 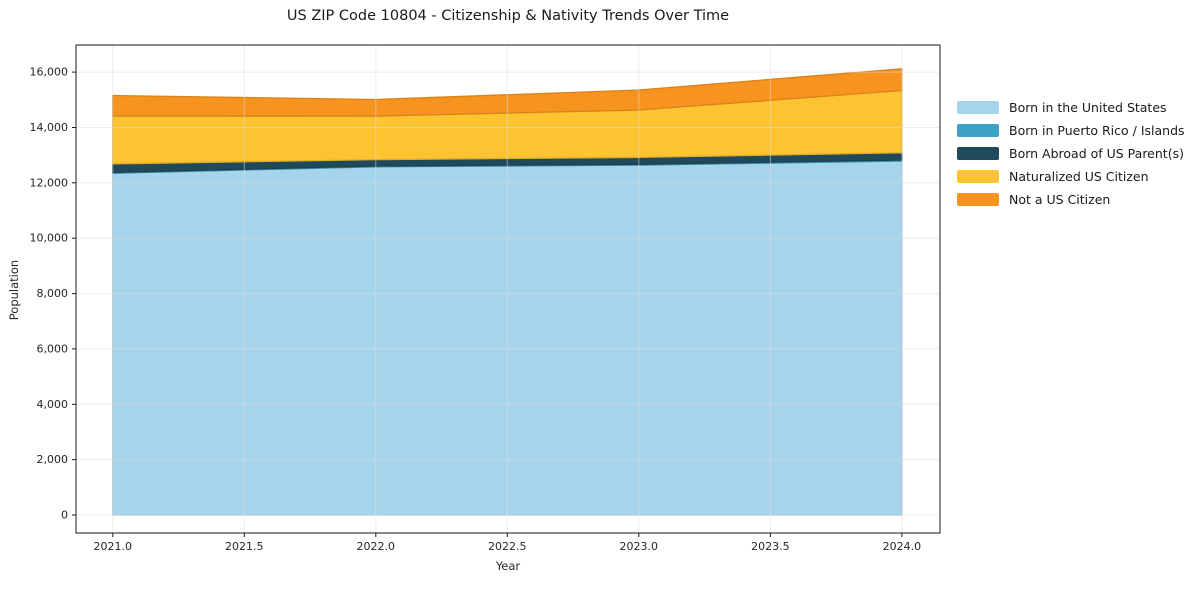 I want to click on legend-row: Not a US Citizen, so click(x=1071, y=199).